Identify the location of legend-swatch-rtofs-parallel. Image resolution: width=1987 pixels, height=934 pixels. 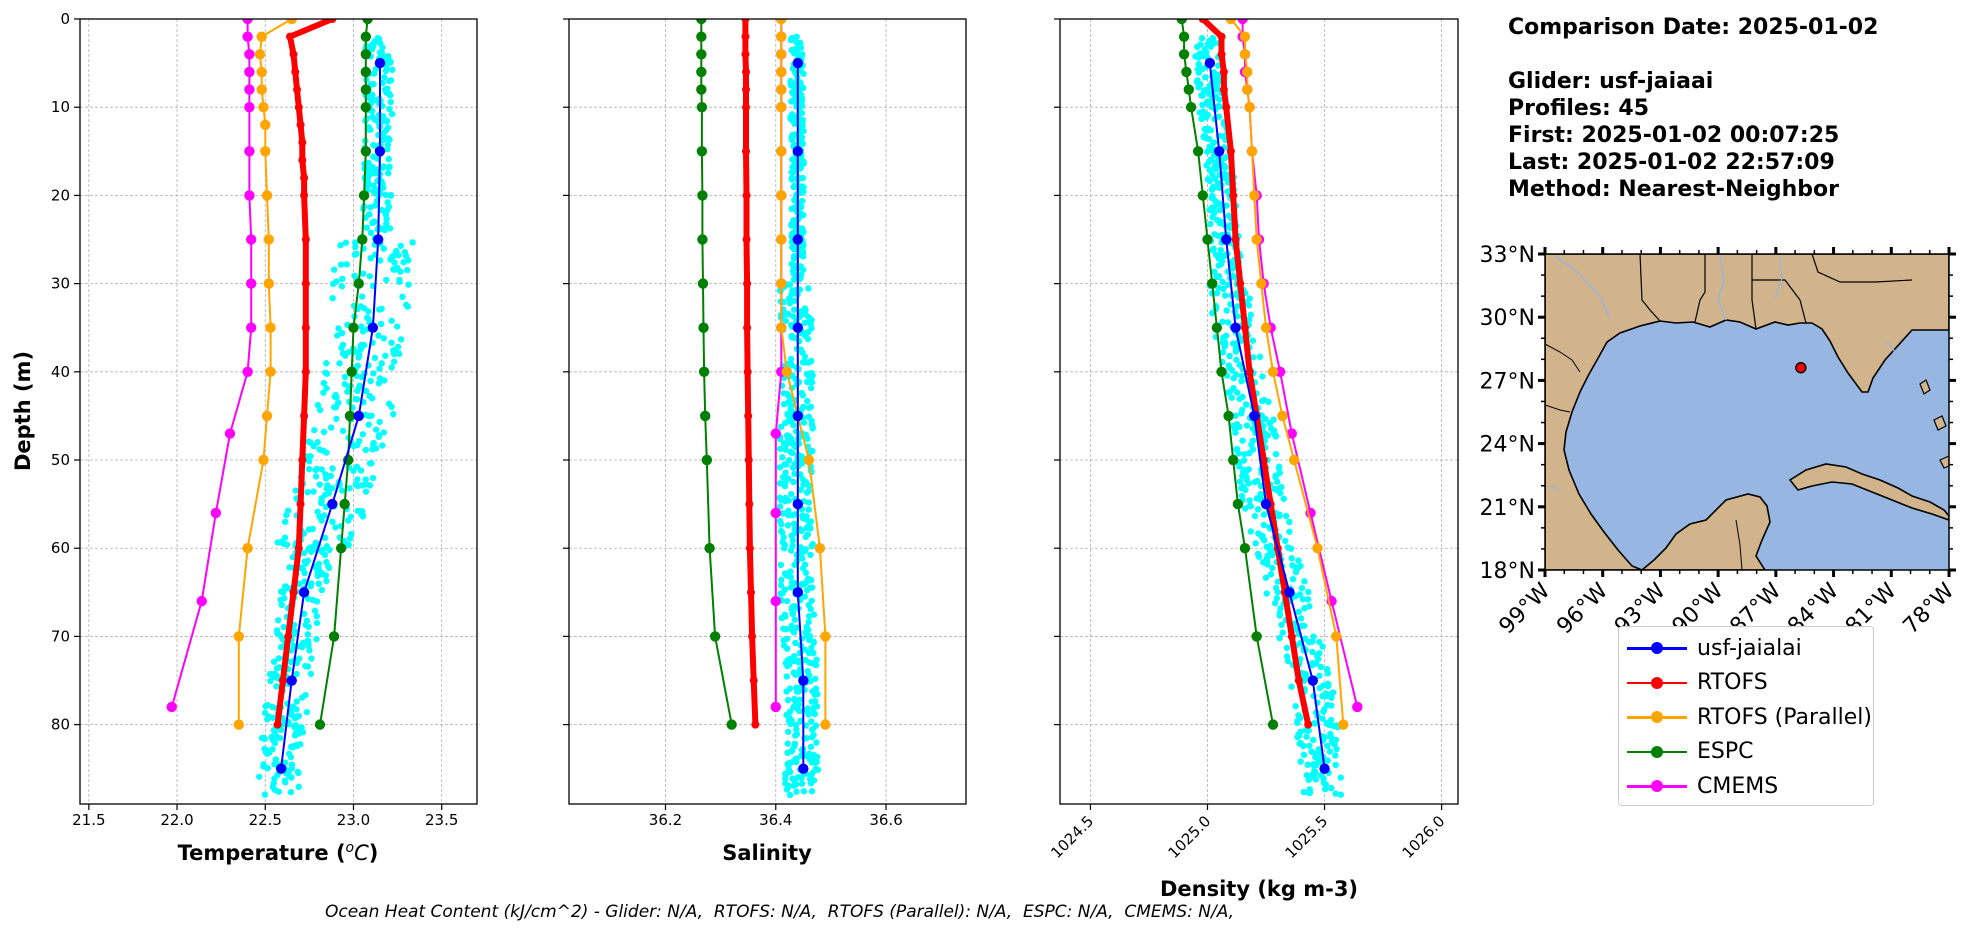
(1657, 717).